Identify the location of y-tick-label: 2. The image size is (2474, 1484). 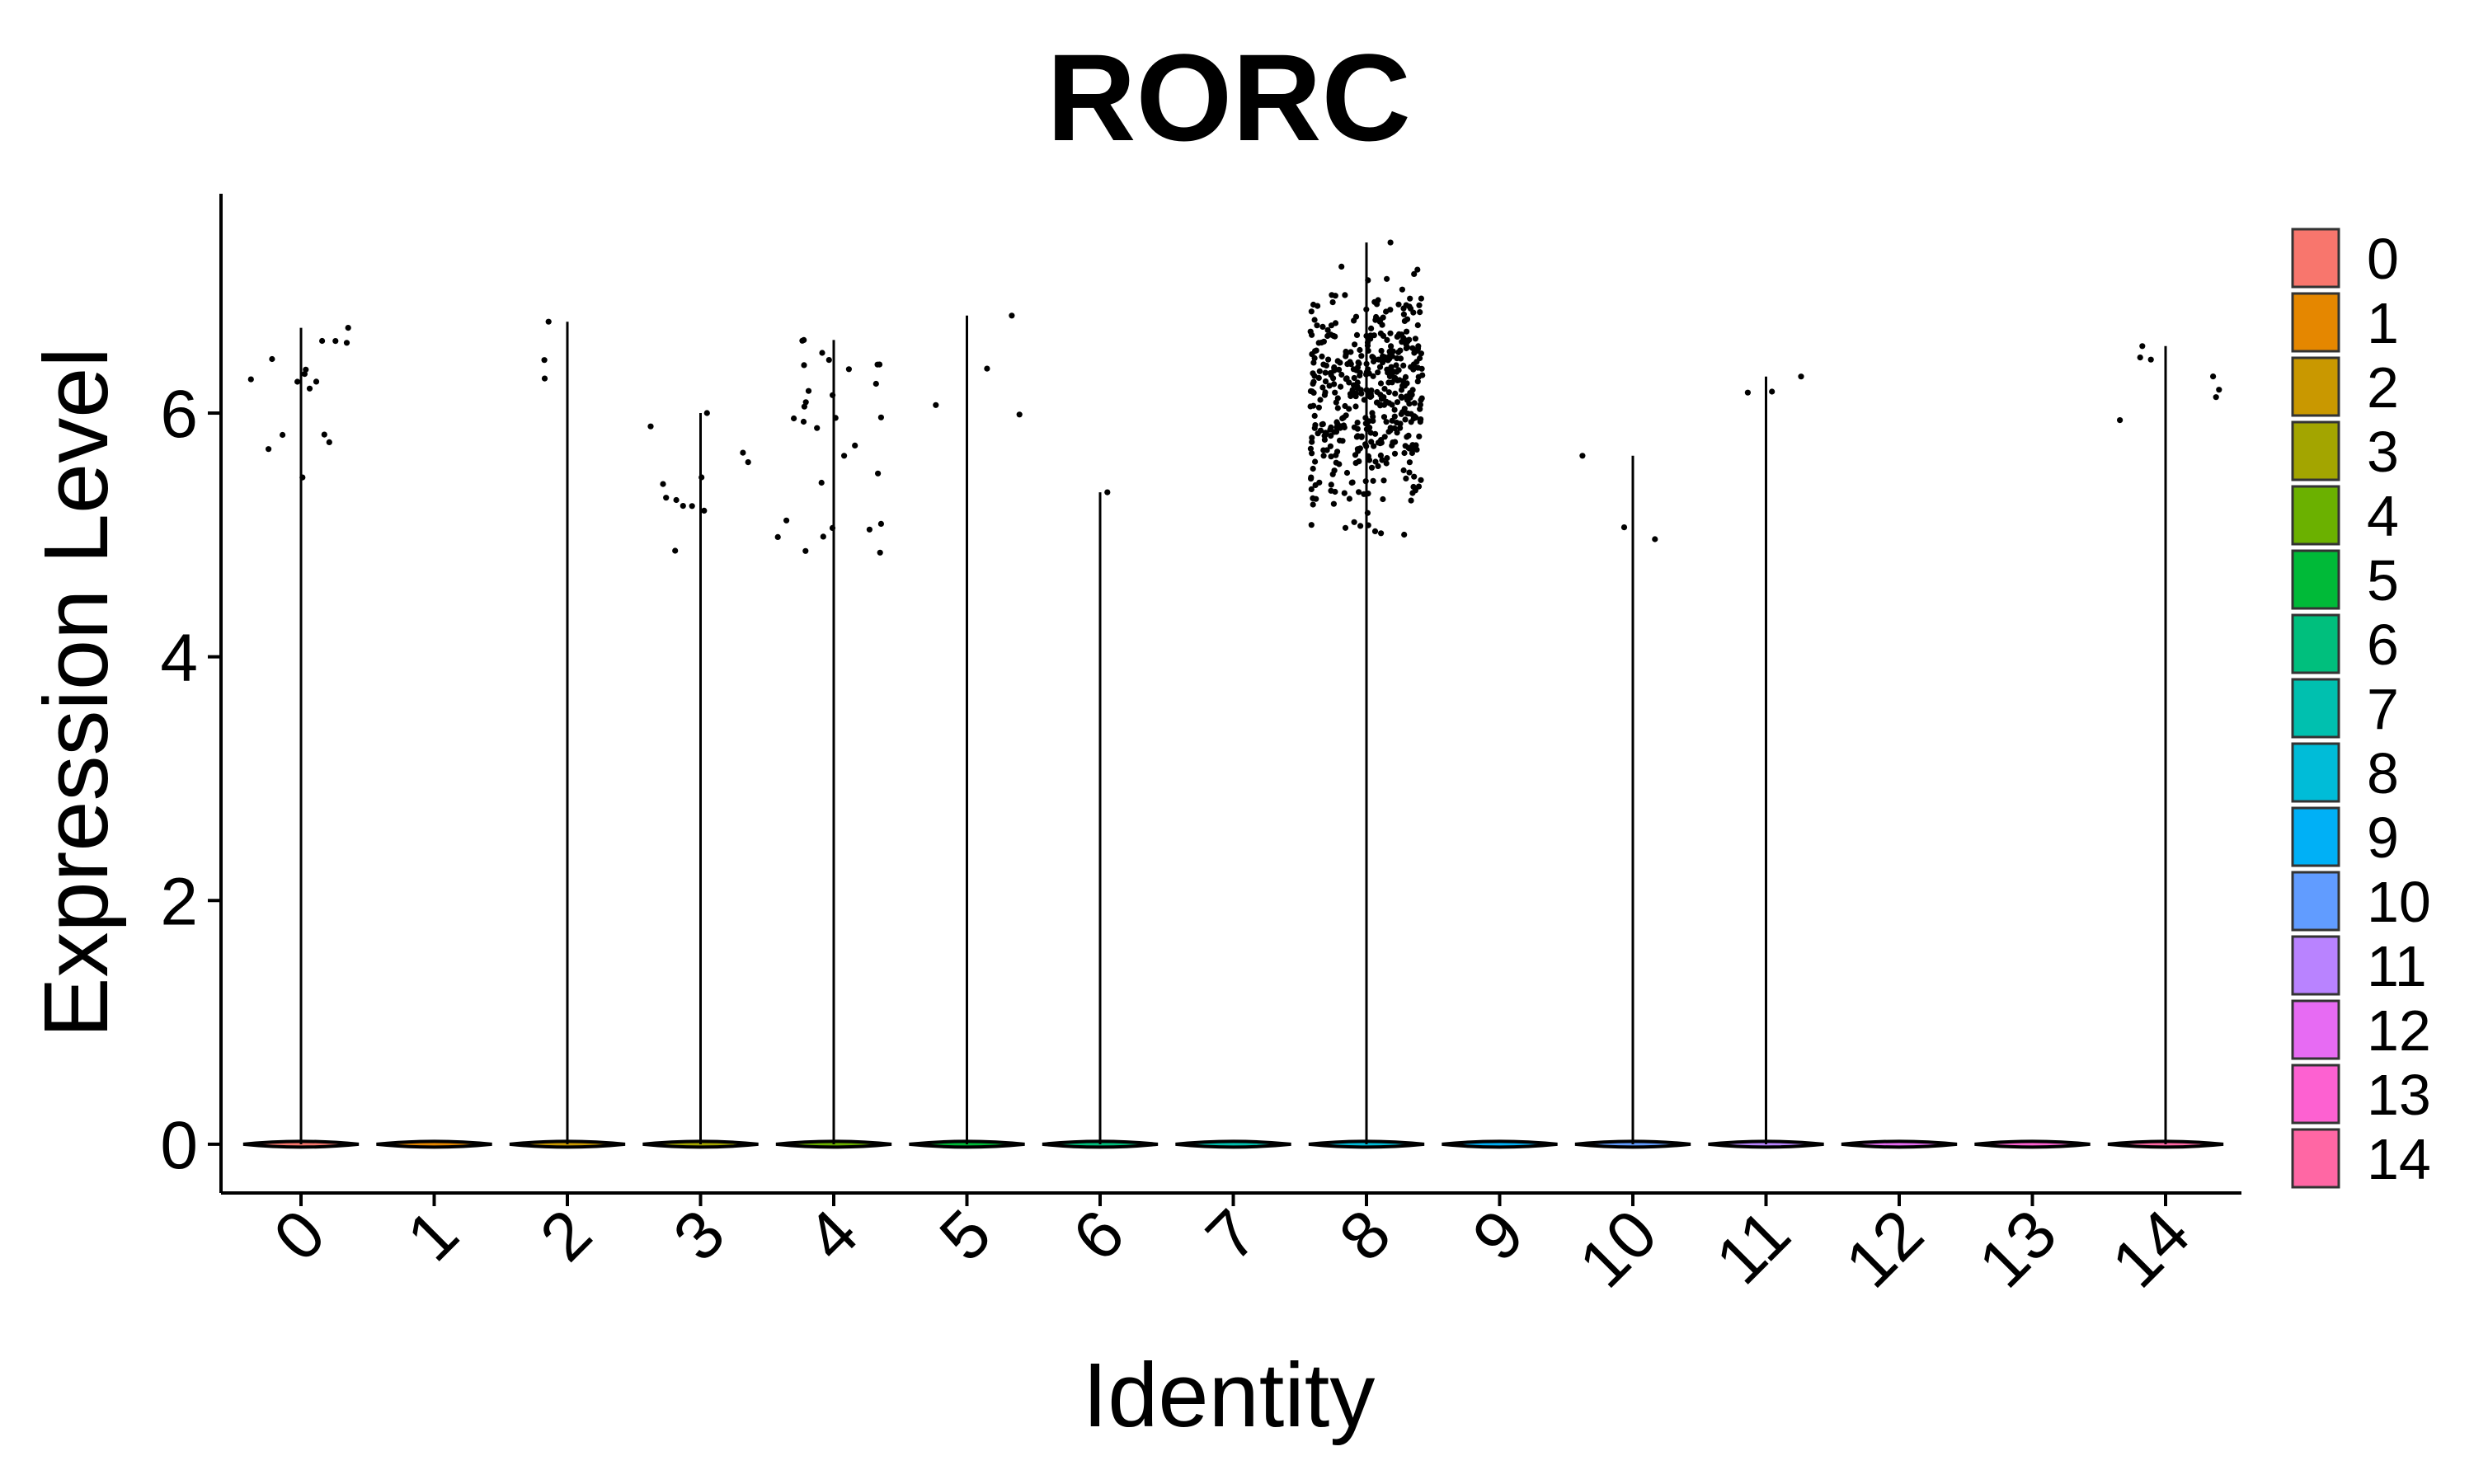
(179, 901).